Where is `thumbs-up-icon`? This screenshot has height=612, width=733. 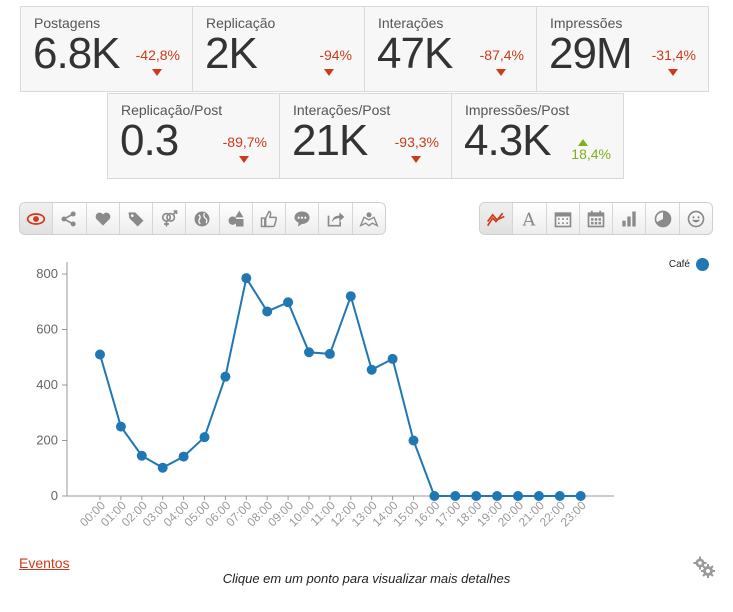 thumbs-up-icon is located at coordinates (269, 219).